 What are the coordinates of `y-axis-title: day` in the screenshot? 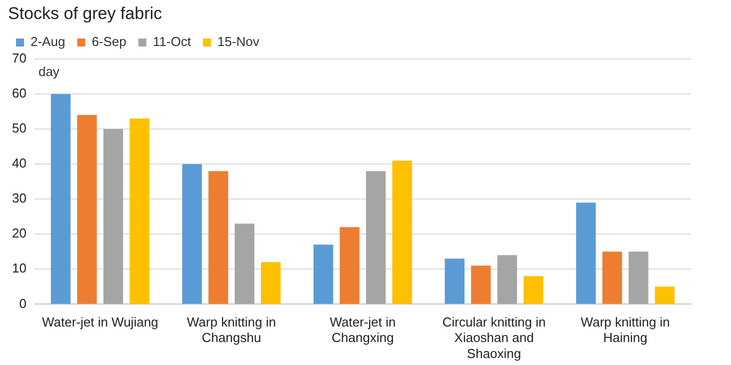 It's located at (49, 72).